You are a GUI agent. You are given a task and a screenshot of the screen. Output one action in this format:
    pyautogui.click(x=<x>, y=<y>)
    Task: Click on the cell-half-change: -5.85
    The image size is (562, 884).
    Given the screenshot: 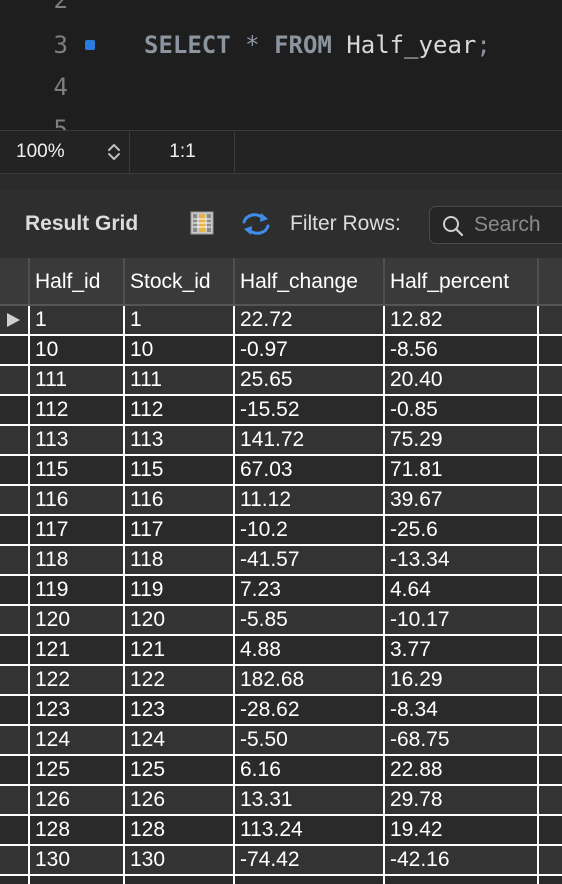 What is the action you would take?
    pyautogui.click(x=308, y=621)
    